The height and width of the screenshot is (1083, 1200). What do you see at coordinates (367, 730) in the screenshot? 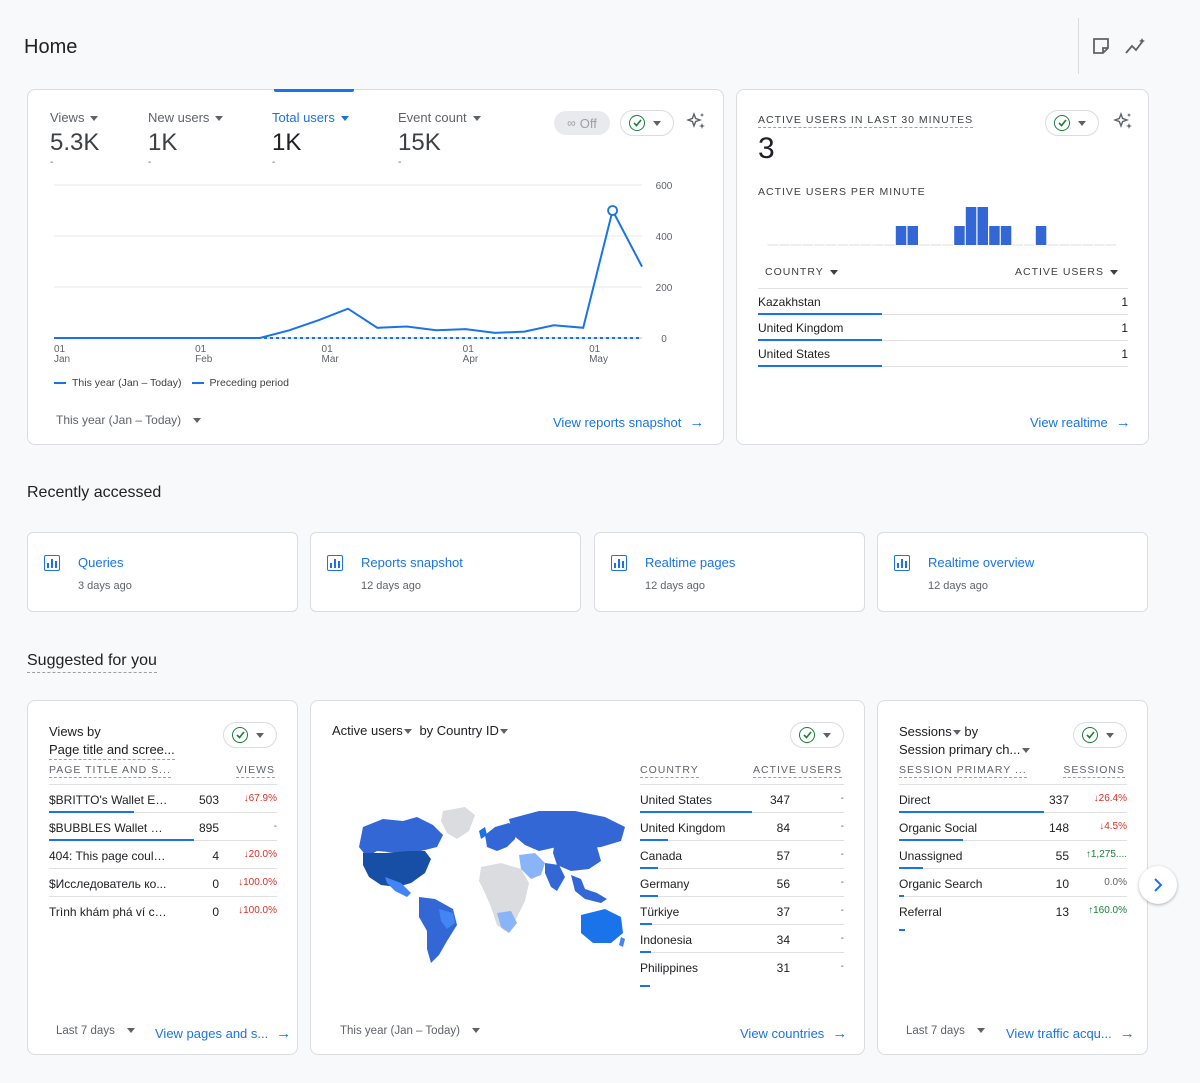
I see `card-title-metric: Active users` at bounding box center [367, 730].